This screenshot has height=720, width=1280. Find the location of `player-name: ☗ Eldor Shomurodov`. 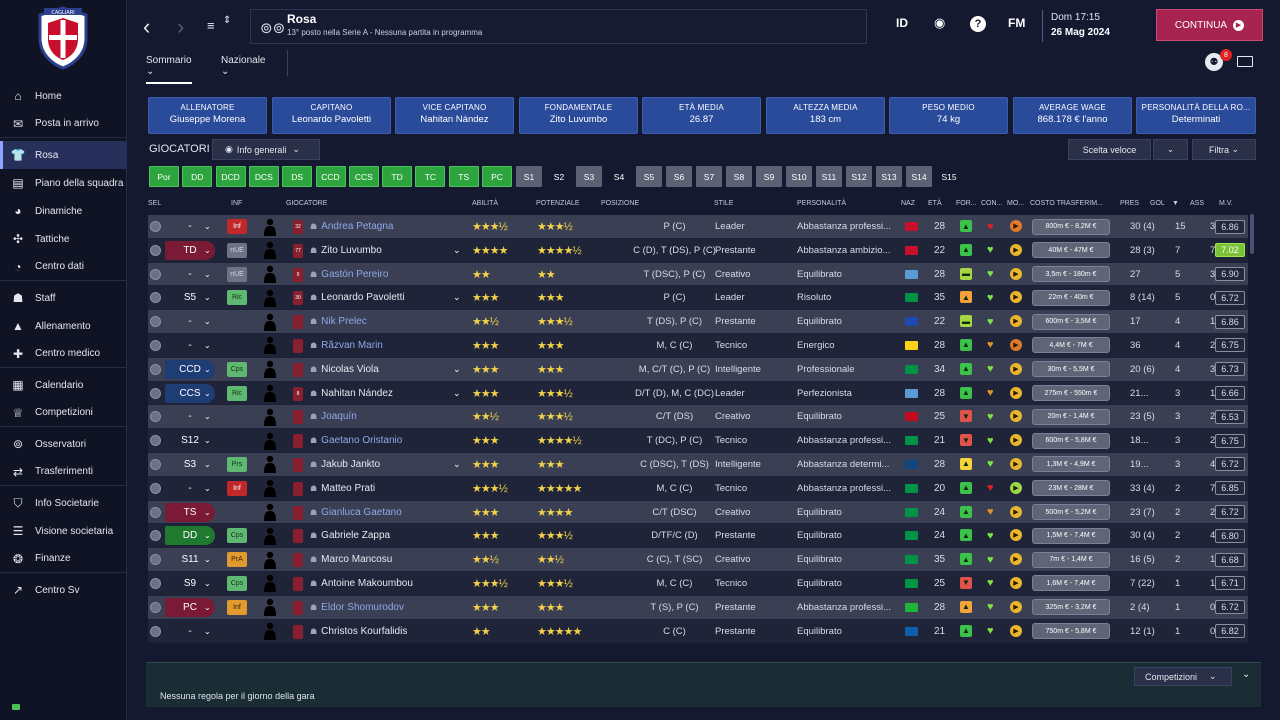

player-name: ☗ Eldor Shomurodov is located at coordinates (357, 607).